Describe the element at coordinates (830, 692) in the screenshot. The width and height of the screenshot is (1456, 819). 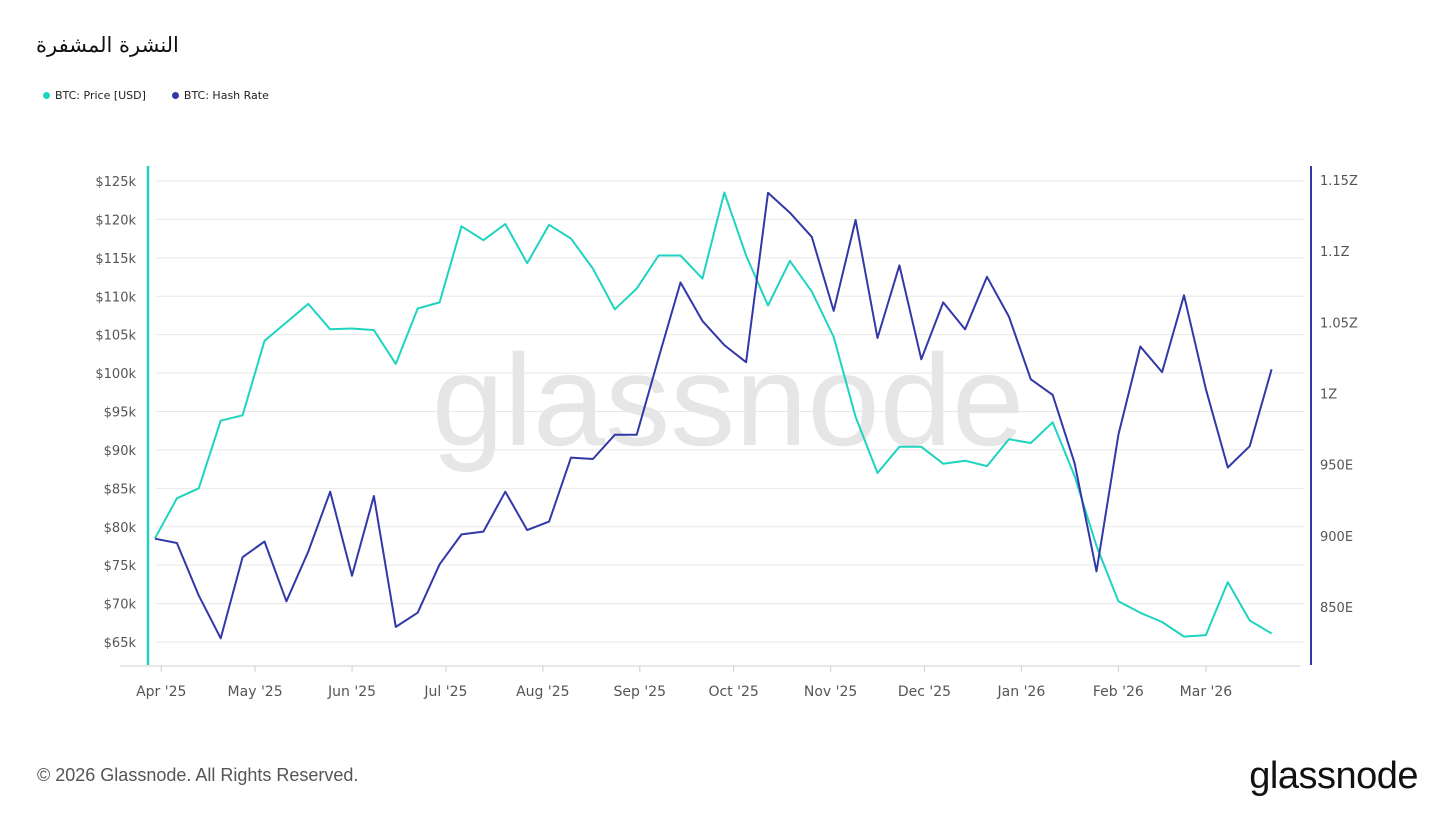
I see `x-tick-label: Nov '25` at that location.